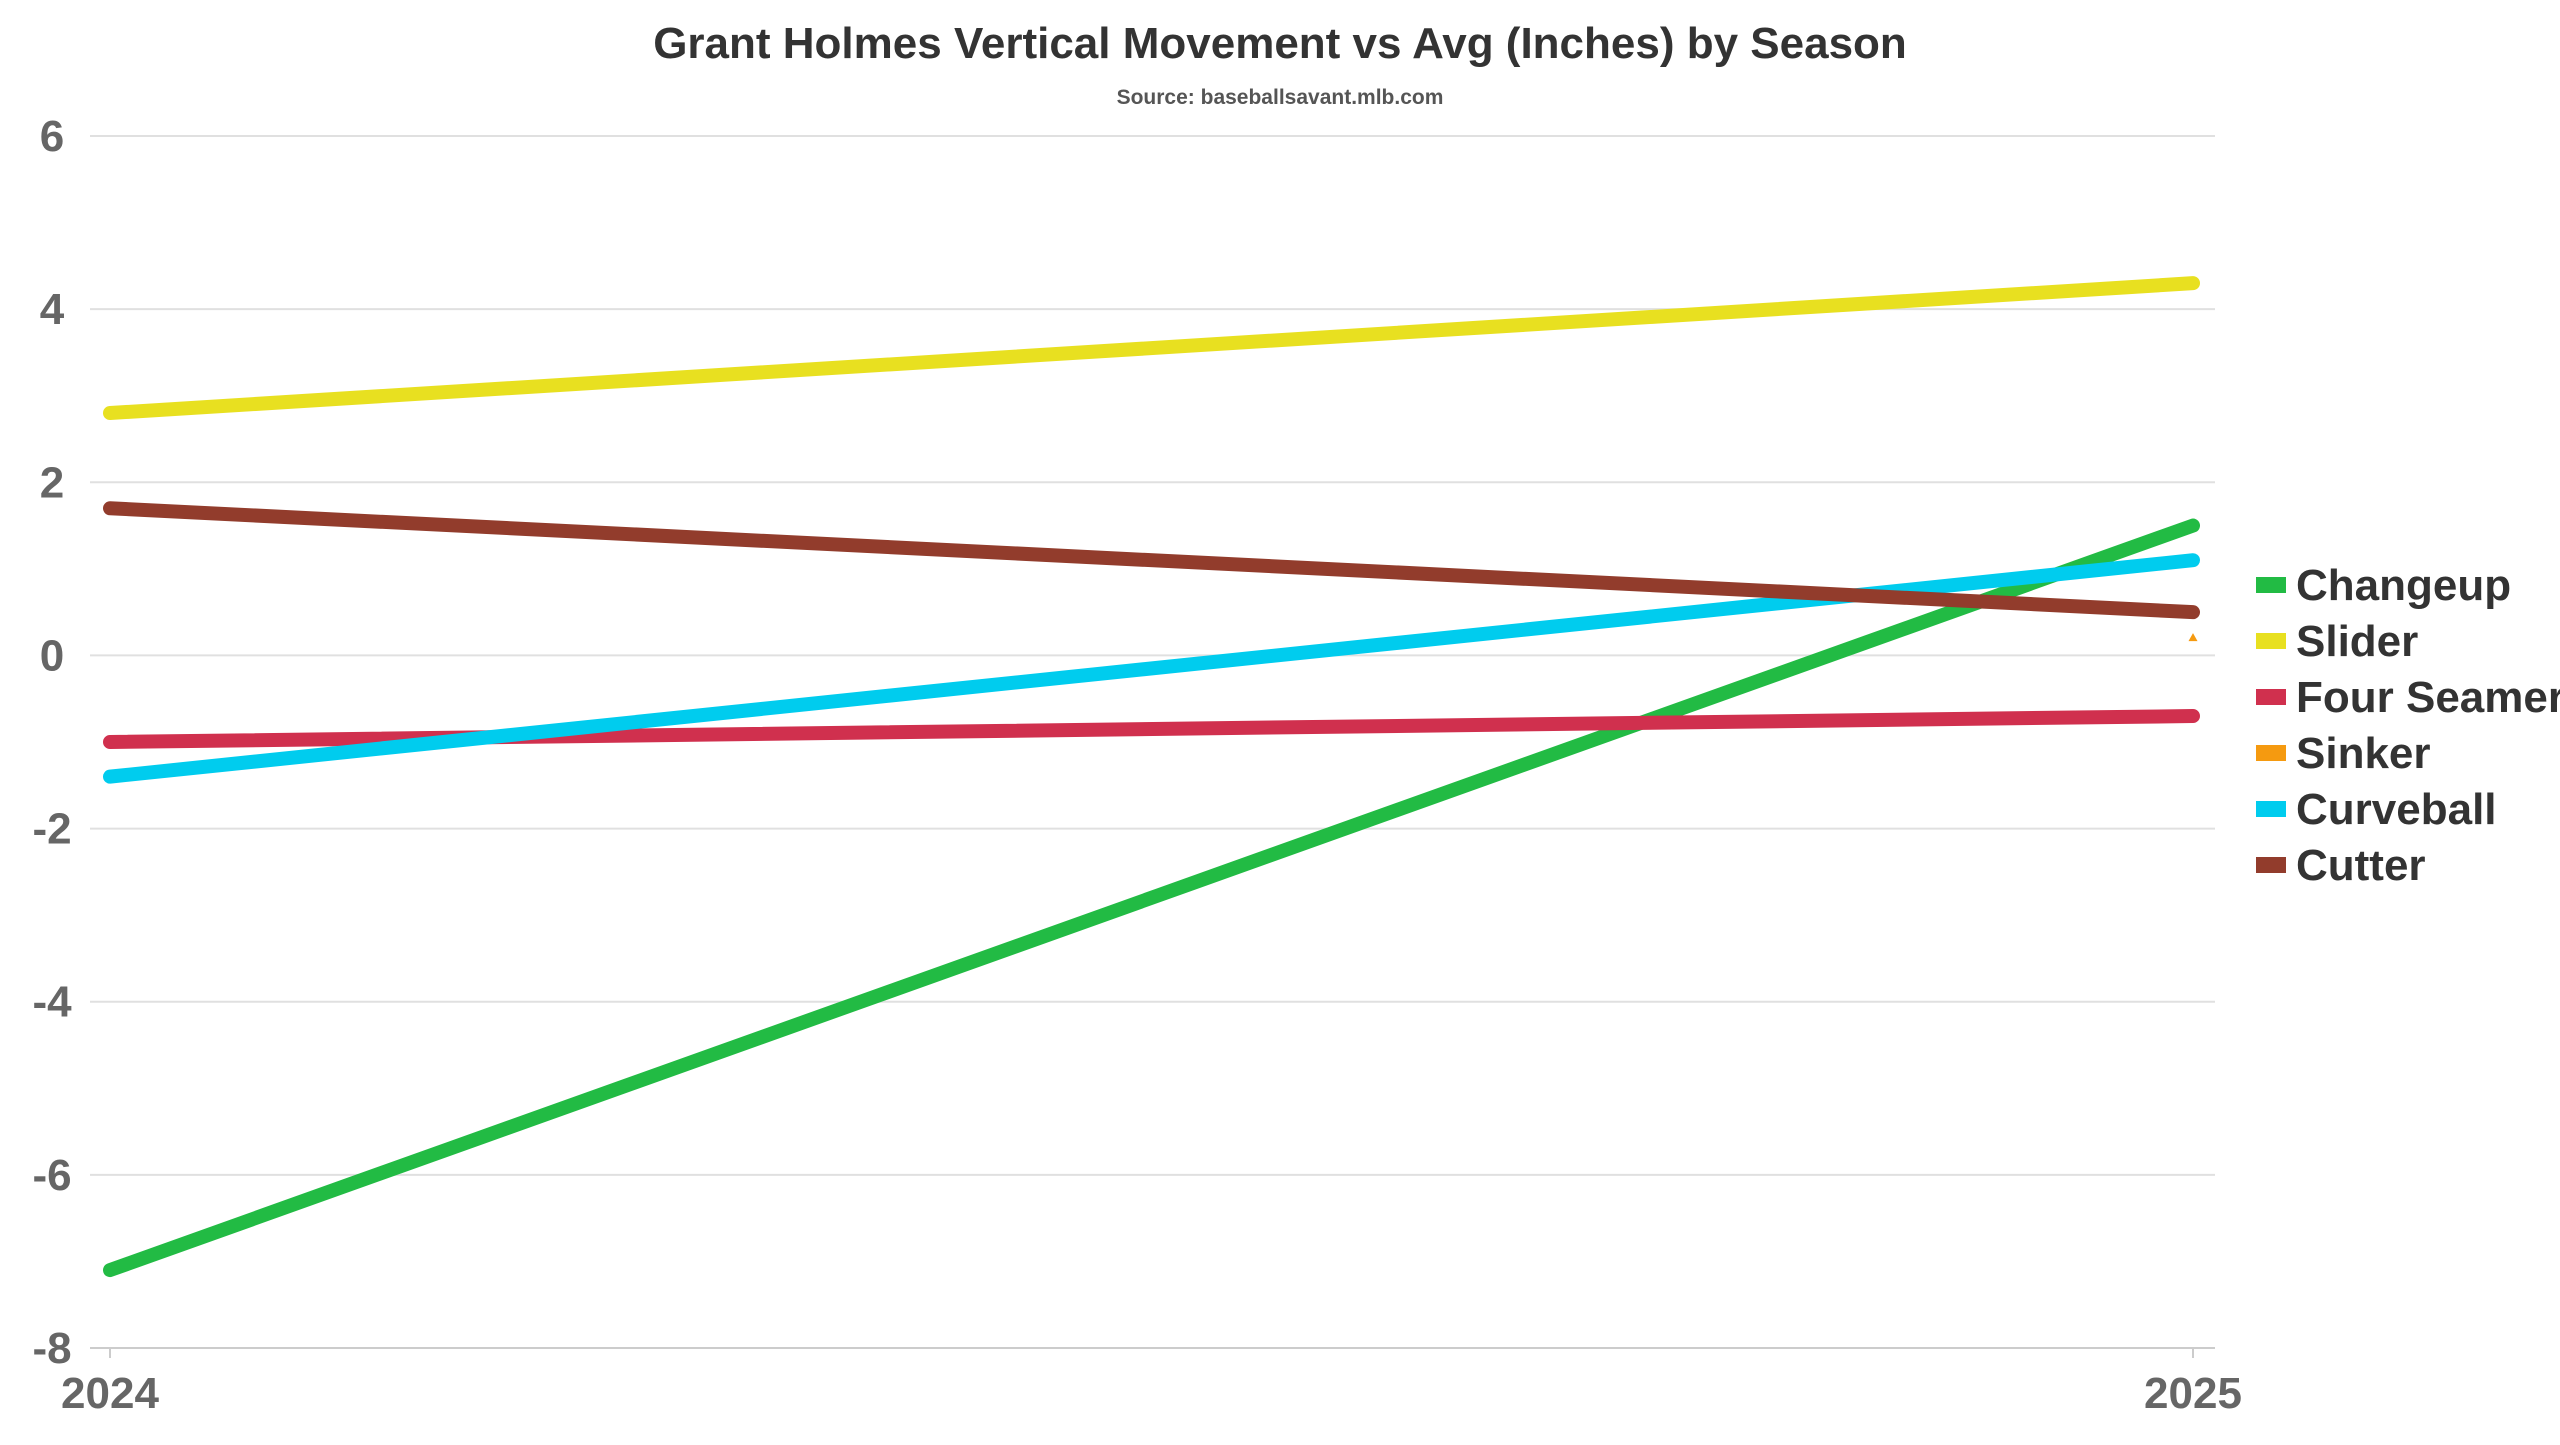 This screenshot has height=1445, width=2560. Describe the element at coordinates (2271, 865) in the screenshot. I see `legend-swatch-cutter` at that location.